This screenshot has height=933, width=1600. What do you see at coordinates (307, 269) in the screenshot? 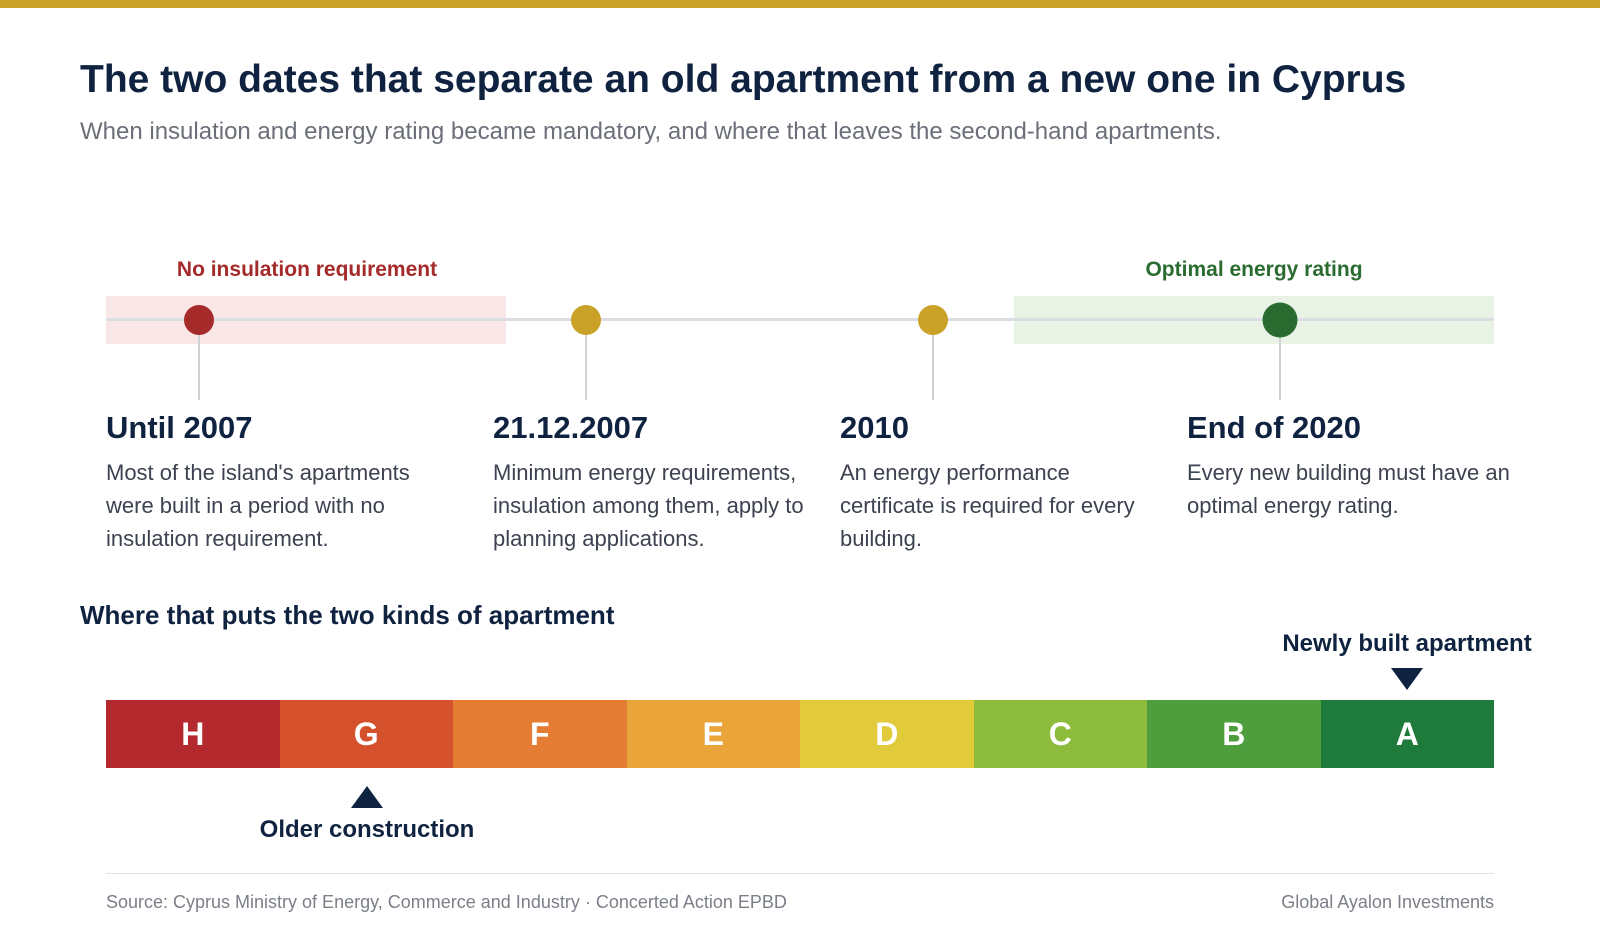
I see `no-insulation-label: No insulation requirement` at bounding box center [307, 269].